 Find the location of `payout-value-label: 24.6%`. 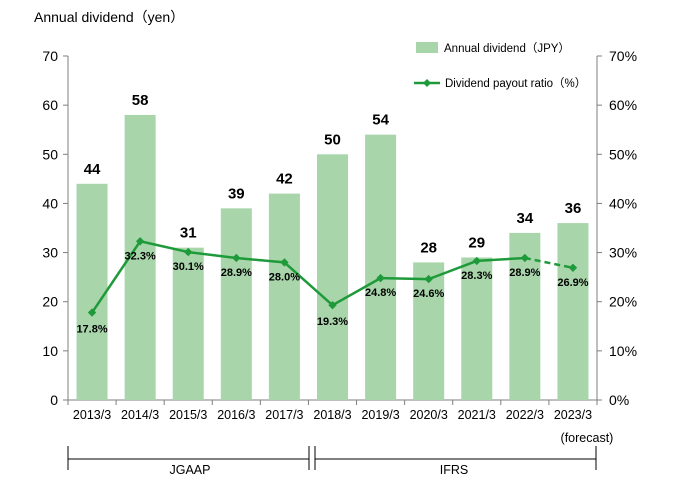

payout-value-label: 24.6% is located at coordinates (428, 294).